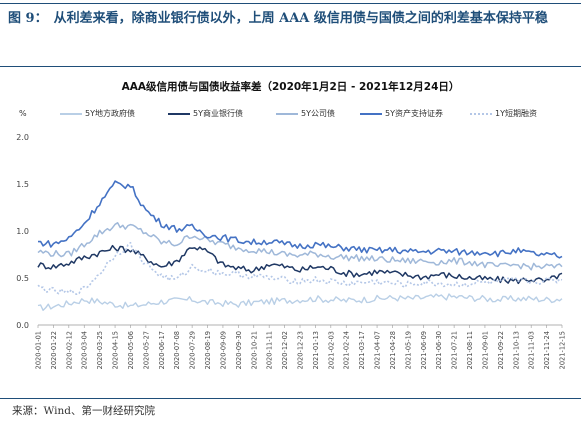 The image size is (581, 428). What do you see at coordinates (393, 350) in the screenshot?
I see `x-tick-label: 2021-04-28` at bounding box center [393, 350].